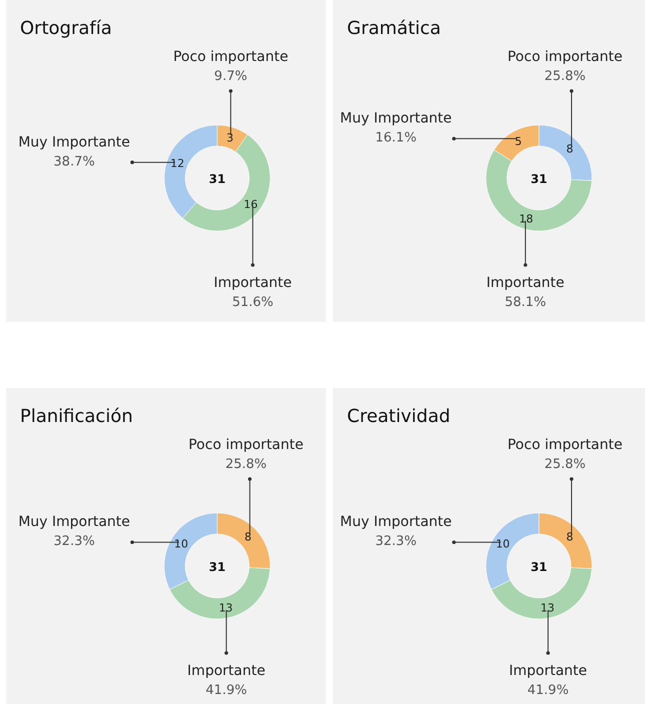 The image size is (645, 704). I want to click on data-label: 58.1%, so click(525, 302).